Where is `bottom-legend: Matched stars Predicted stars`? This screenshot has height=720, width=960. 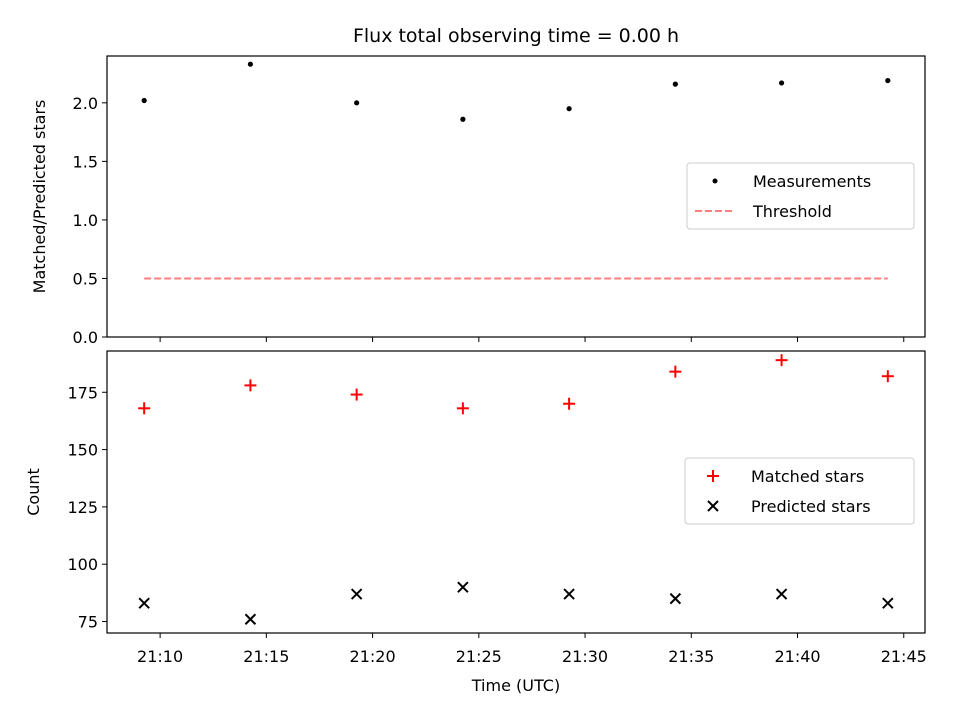
bottom-legend: Matched stars Predicted stars is located at coordinates (799, 491).